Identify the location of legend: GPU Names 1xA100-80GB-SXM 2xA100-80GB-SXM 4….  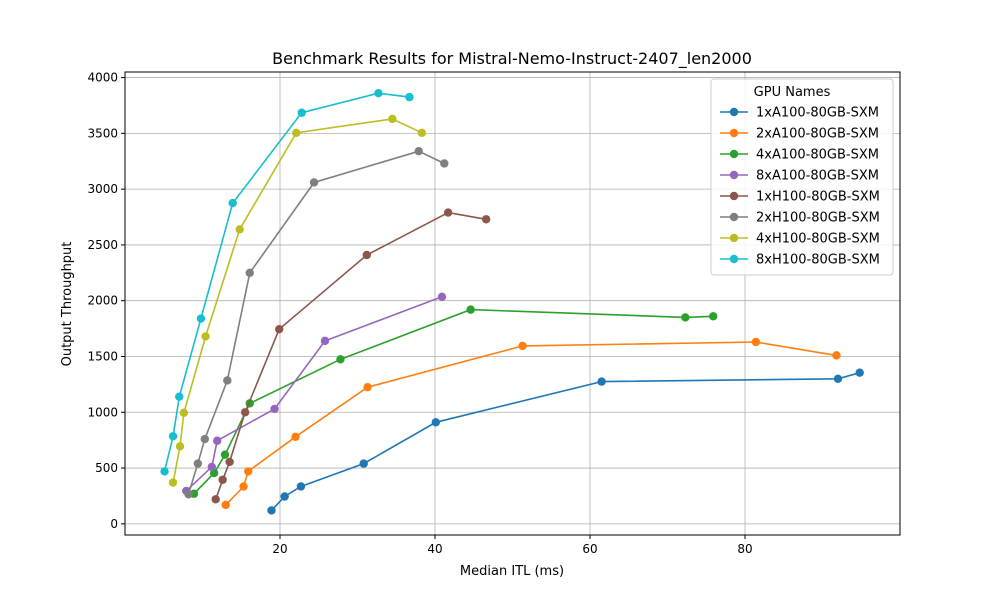
(802, 177).